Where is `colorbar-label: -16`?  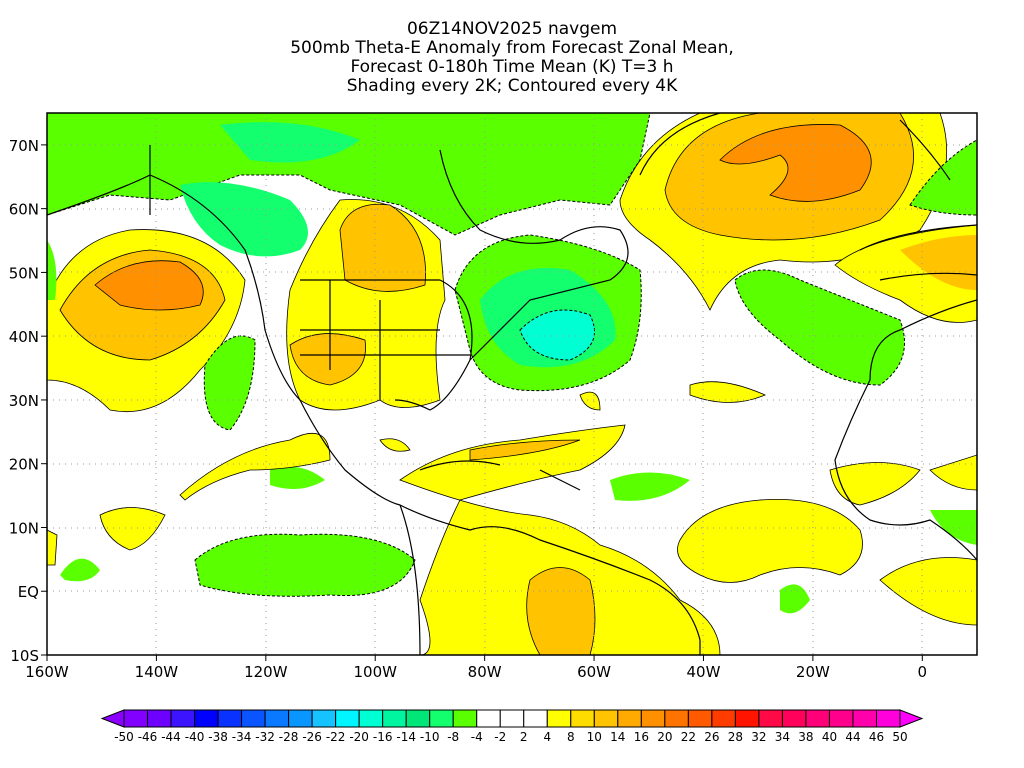
colorbar-label: -16 is located at coordinates (383, 737).